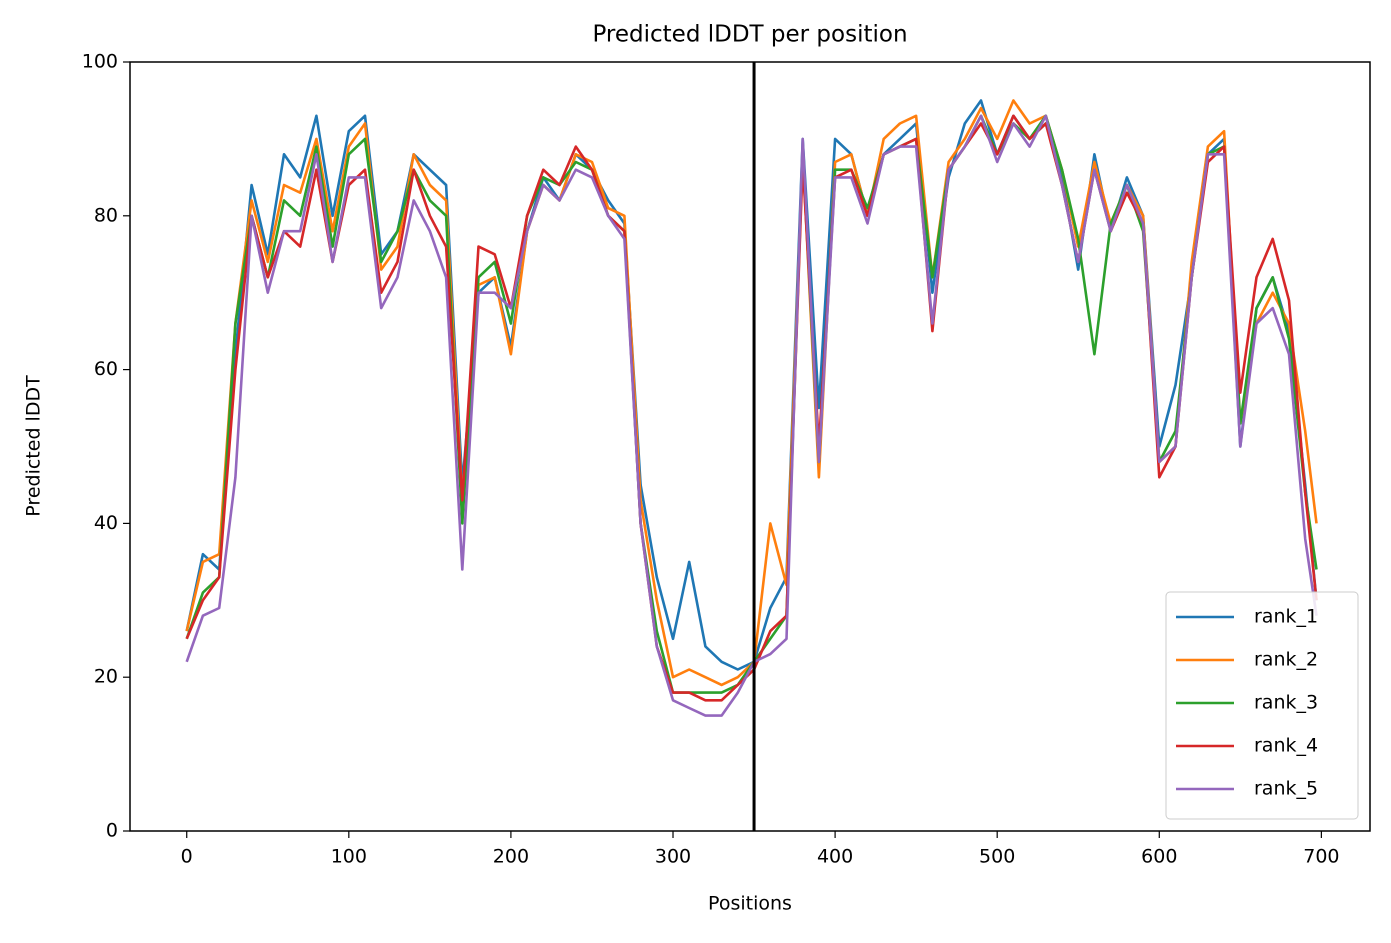 The height and width of the screenshot is (943, 1391). I want to click on chart-title: Predicted lDDT per position, so click(749, 35).